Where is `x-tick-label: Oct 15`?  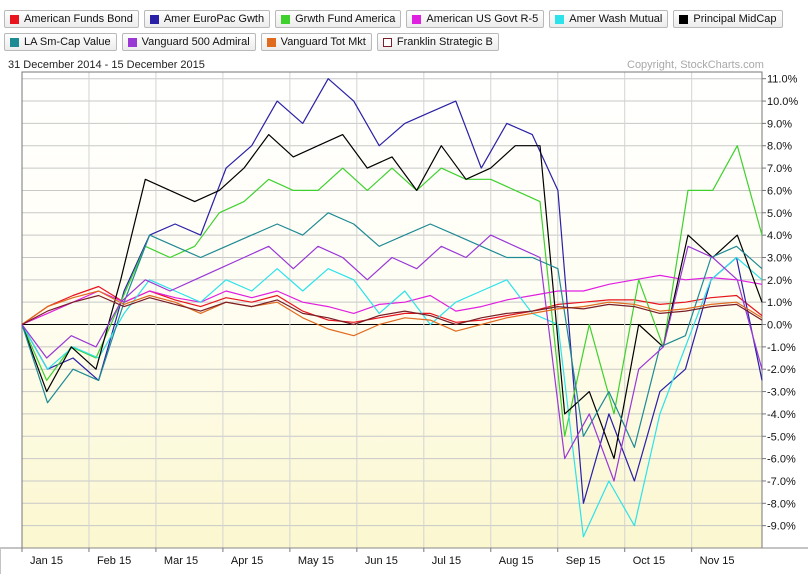
x-tick-label: Oct 15 is located at coordinates (649, 561).